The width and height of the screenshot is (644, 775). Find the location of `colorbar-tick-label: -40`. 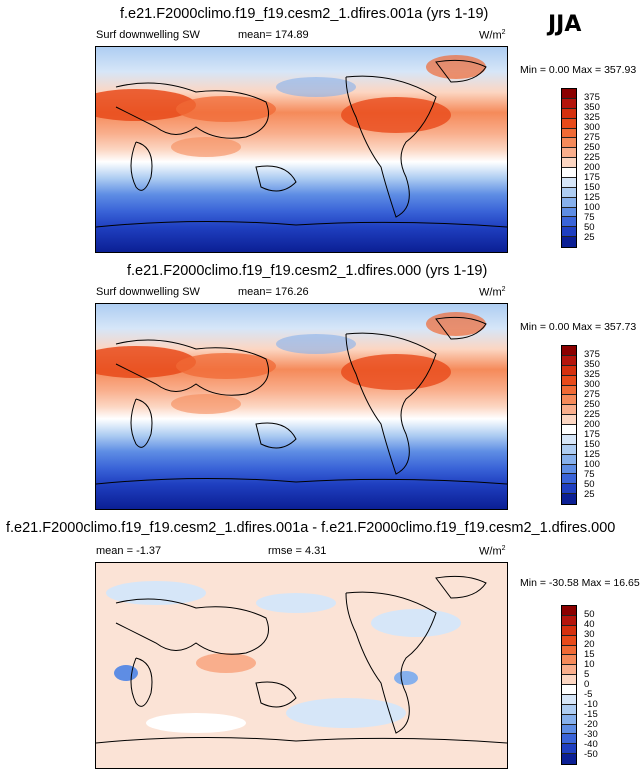

colorbar-tick-label: -40 is located at coordinates (591, 744).